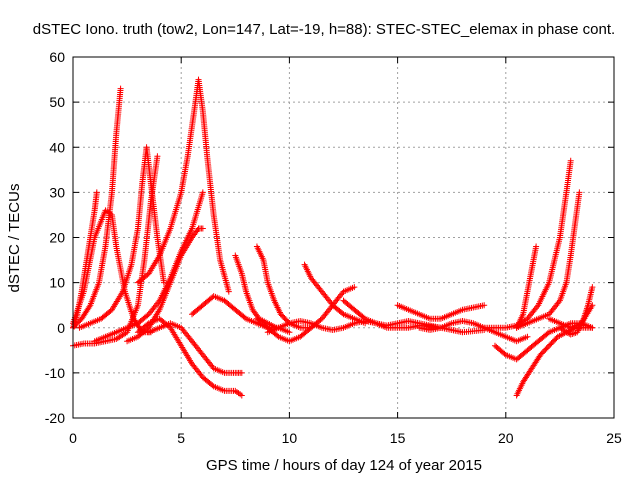 This screenshot has height=480, width=640. I want to click on y-tick-label: 40, so click(57, 147).